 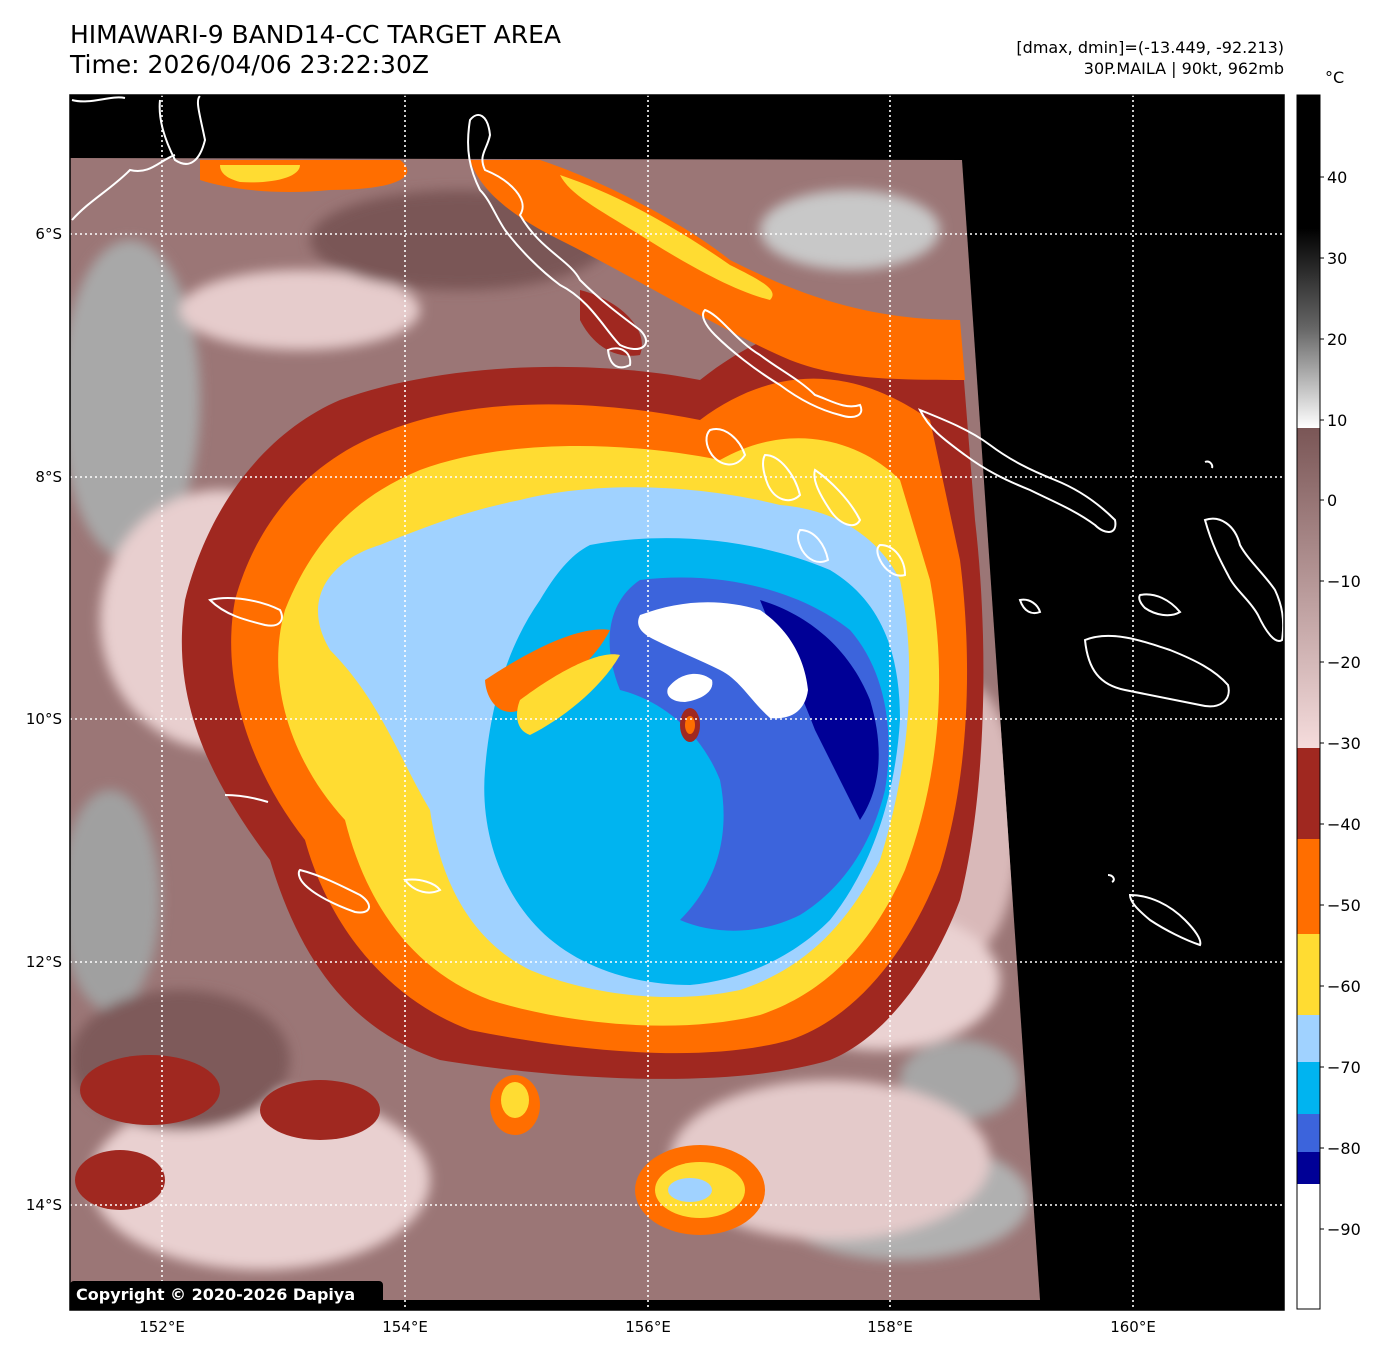 What do you see at coordinates (1337, 177) in the screenshot?
I see `colorbar-tick: 40` at bounding box center [1337, 177].